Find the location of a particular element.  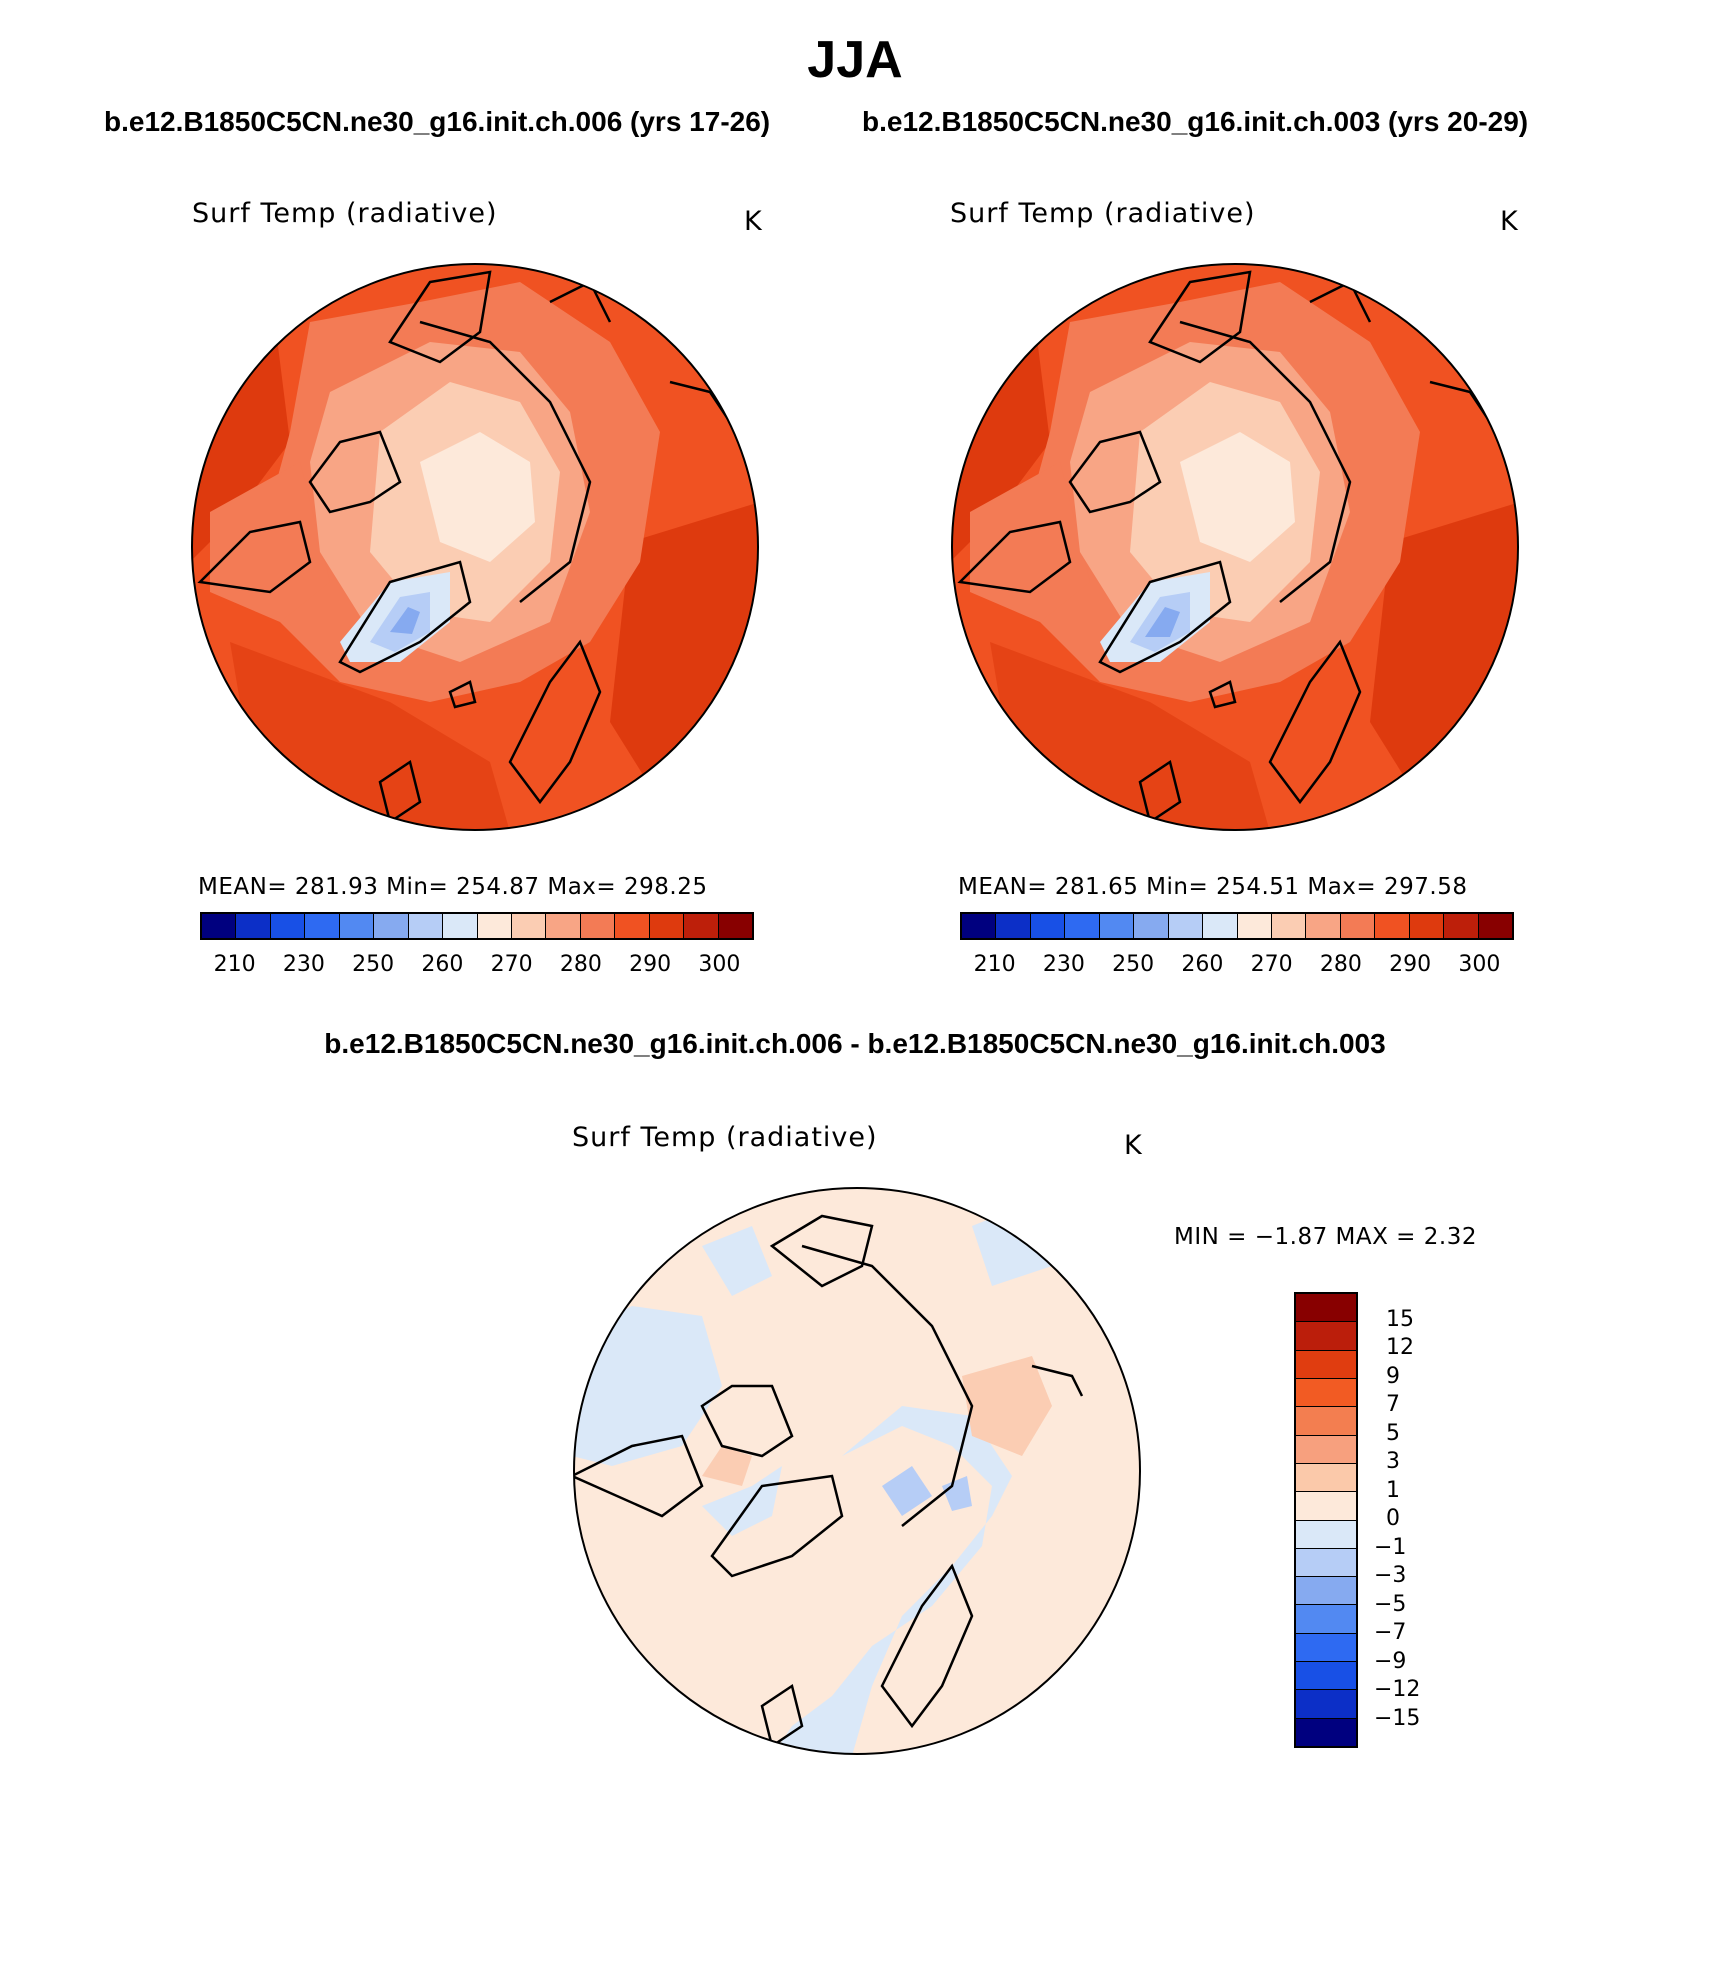

panel-b-variable: Surf Temp (radiative) is located at coordinates (1103, 213).